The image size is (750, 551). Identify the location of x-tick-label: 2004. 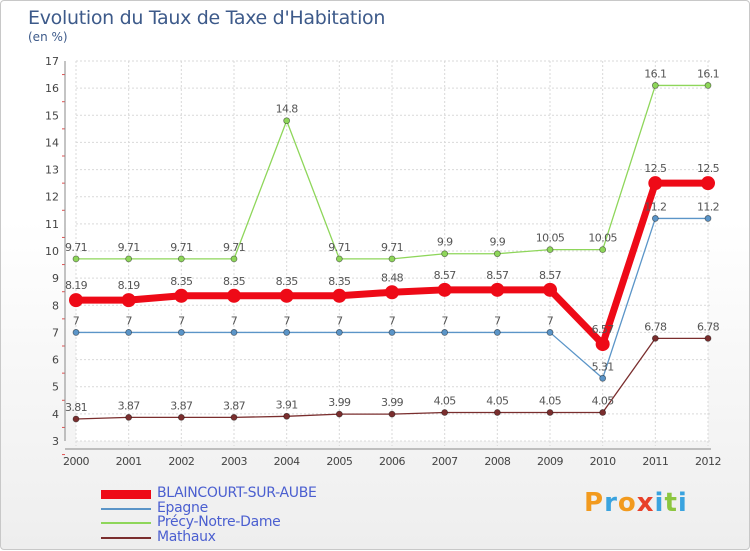
(287, 461).